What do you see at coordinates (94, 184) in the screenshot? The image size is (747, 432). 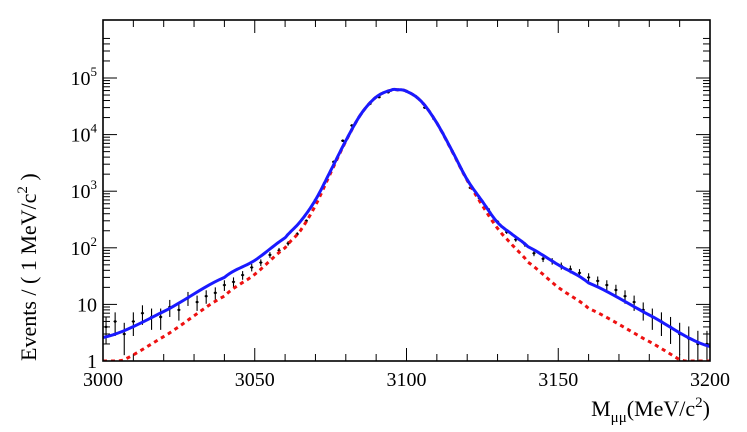 I see `y-tick-label-exp: 3` at bounding box center [94, 184].